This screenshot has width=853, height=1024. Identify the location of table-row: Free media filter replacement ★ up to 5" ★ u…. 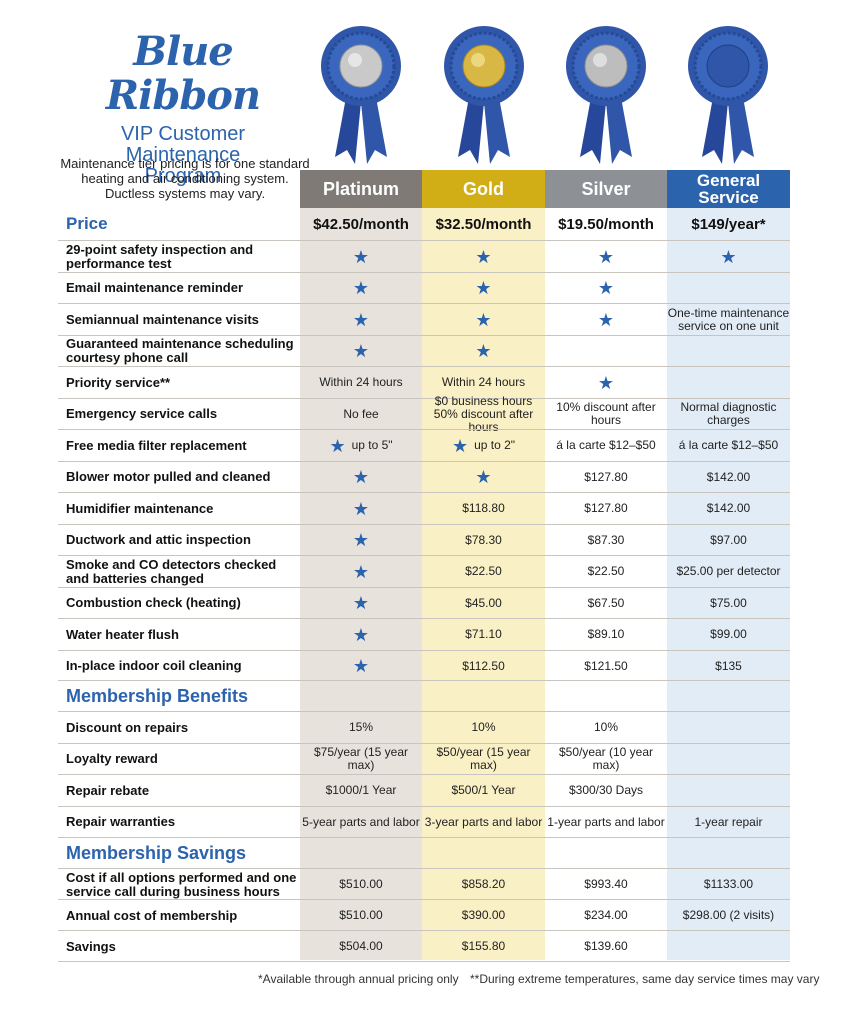
(424, 445).